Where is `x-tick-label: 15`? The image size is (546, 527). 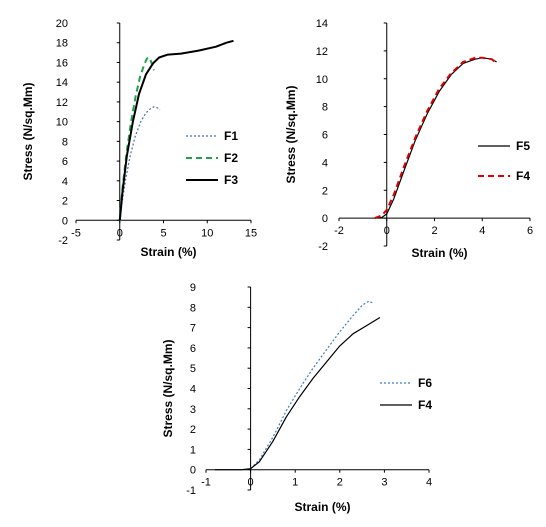
x-tick-label: 15 is located at coordinates (251, 233).